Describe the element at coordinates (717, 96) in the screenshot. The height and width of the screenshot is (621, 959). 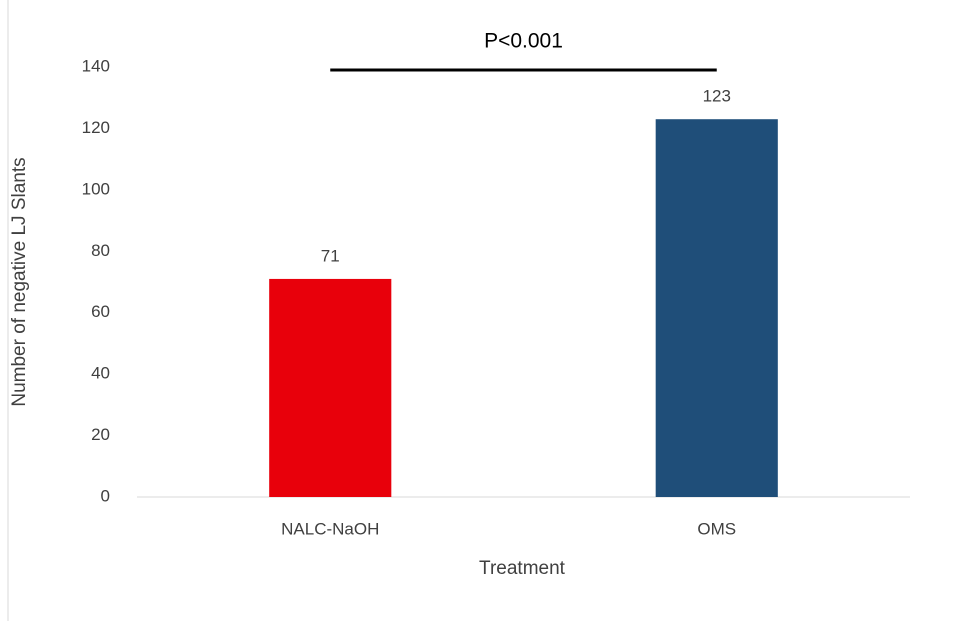
I see `data-label: 123` at that location.